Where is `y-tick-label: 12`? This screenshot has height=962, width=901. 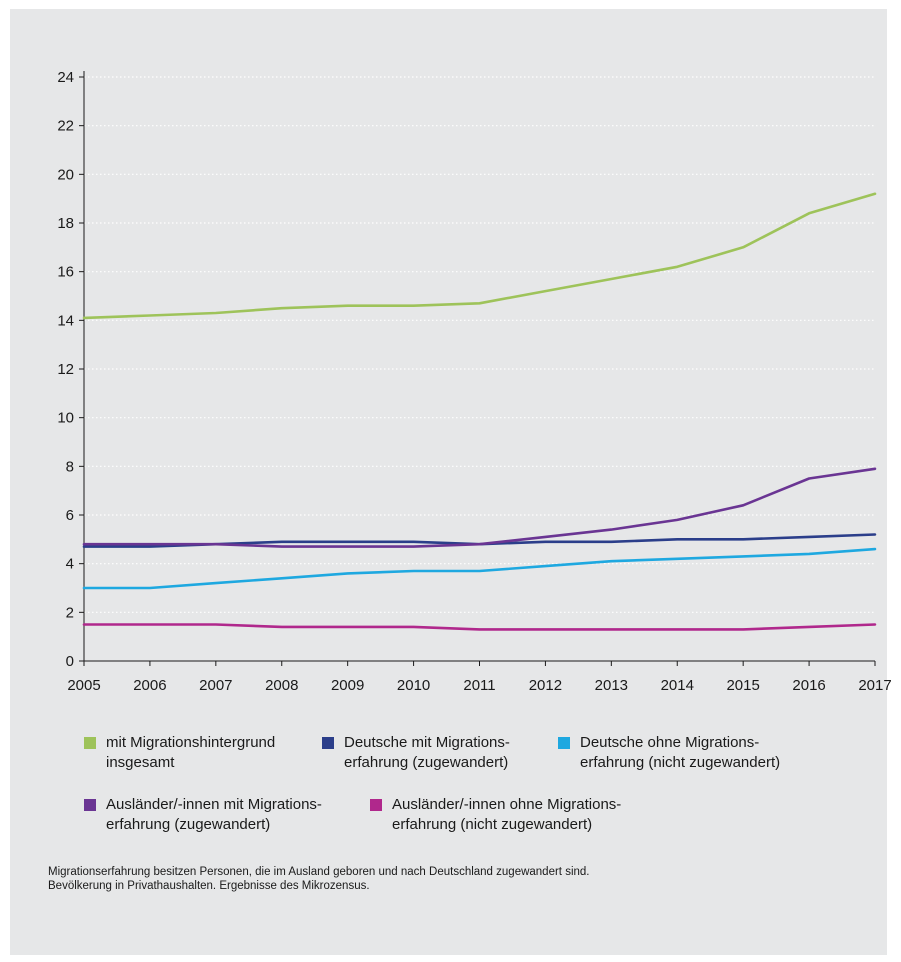 y-tick-label: 12 is located at coordinates (65, 369).